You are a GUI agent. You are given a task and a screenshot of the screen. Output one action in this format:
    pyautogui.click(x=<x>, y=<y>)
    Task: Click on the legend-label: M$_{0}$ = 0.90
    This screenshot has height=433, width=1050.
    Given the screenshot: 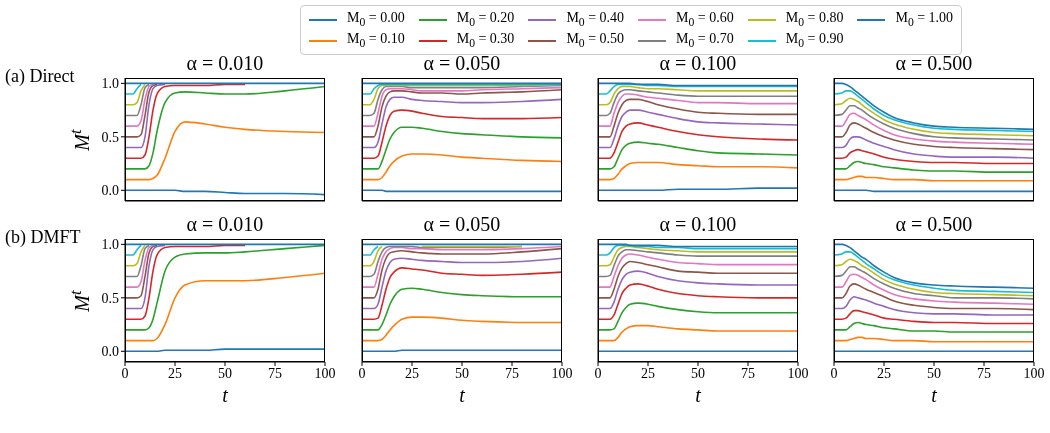 What is the action you would take?
    pyautogui.click(x=814, y=40)
    